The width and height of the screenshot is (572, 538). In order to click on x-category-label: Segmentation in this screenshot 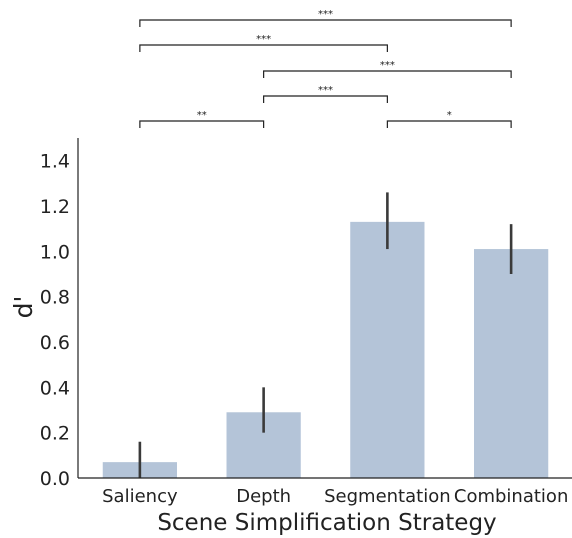, I will do `click(387, 496)`.